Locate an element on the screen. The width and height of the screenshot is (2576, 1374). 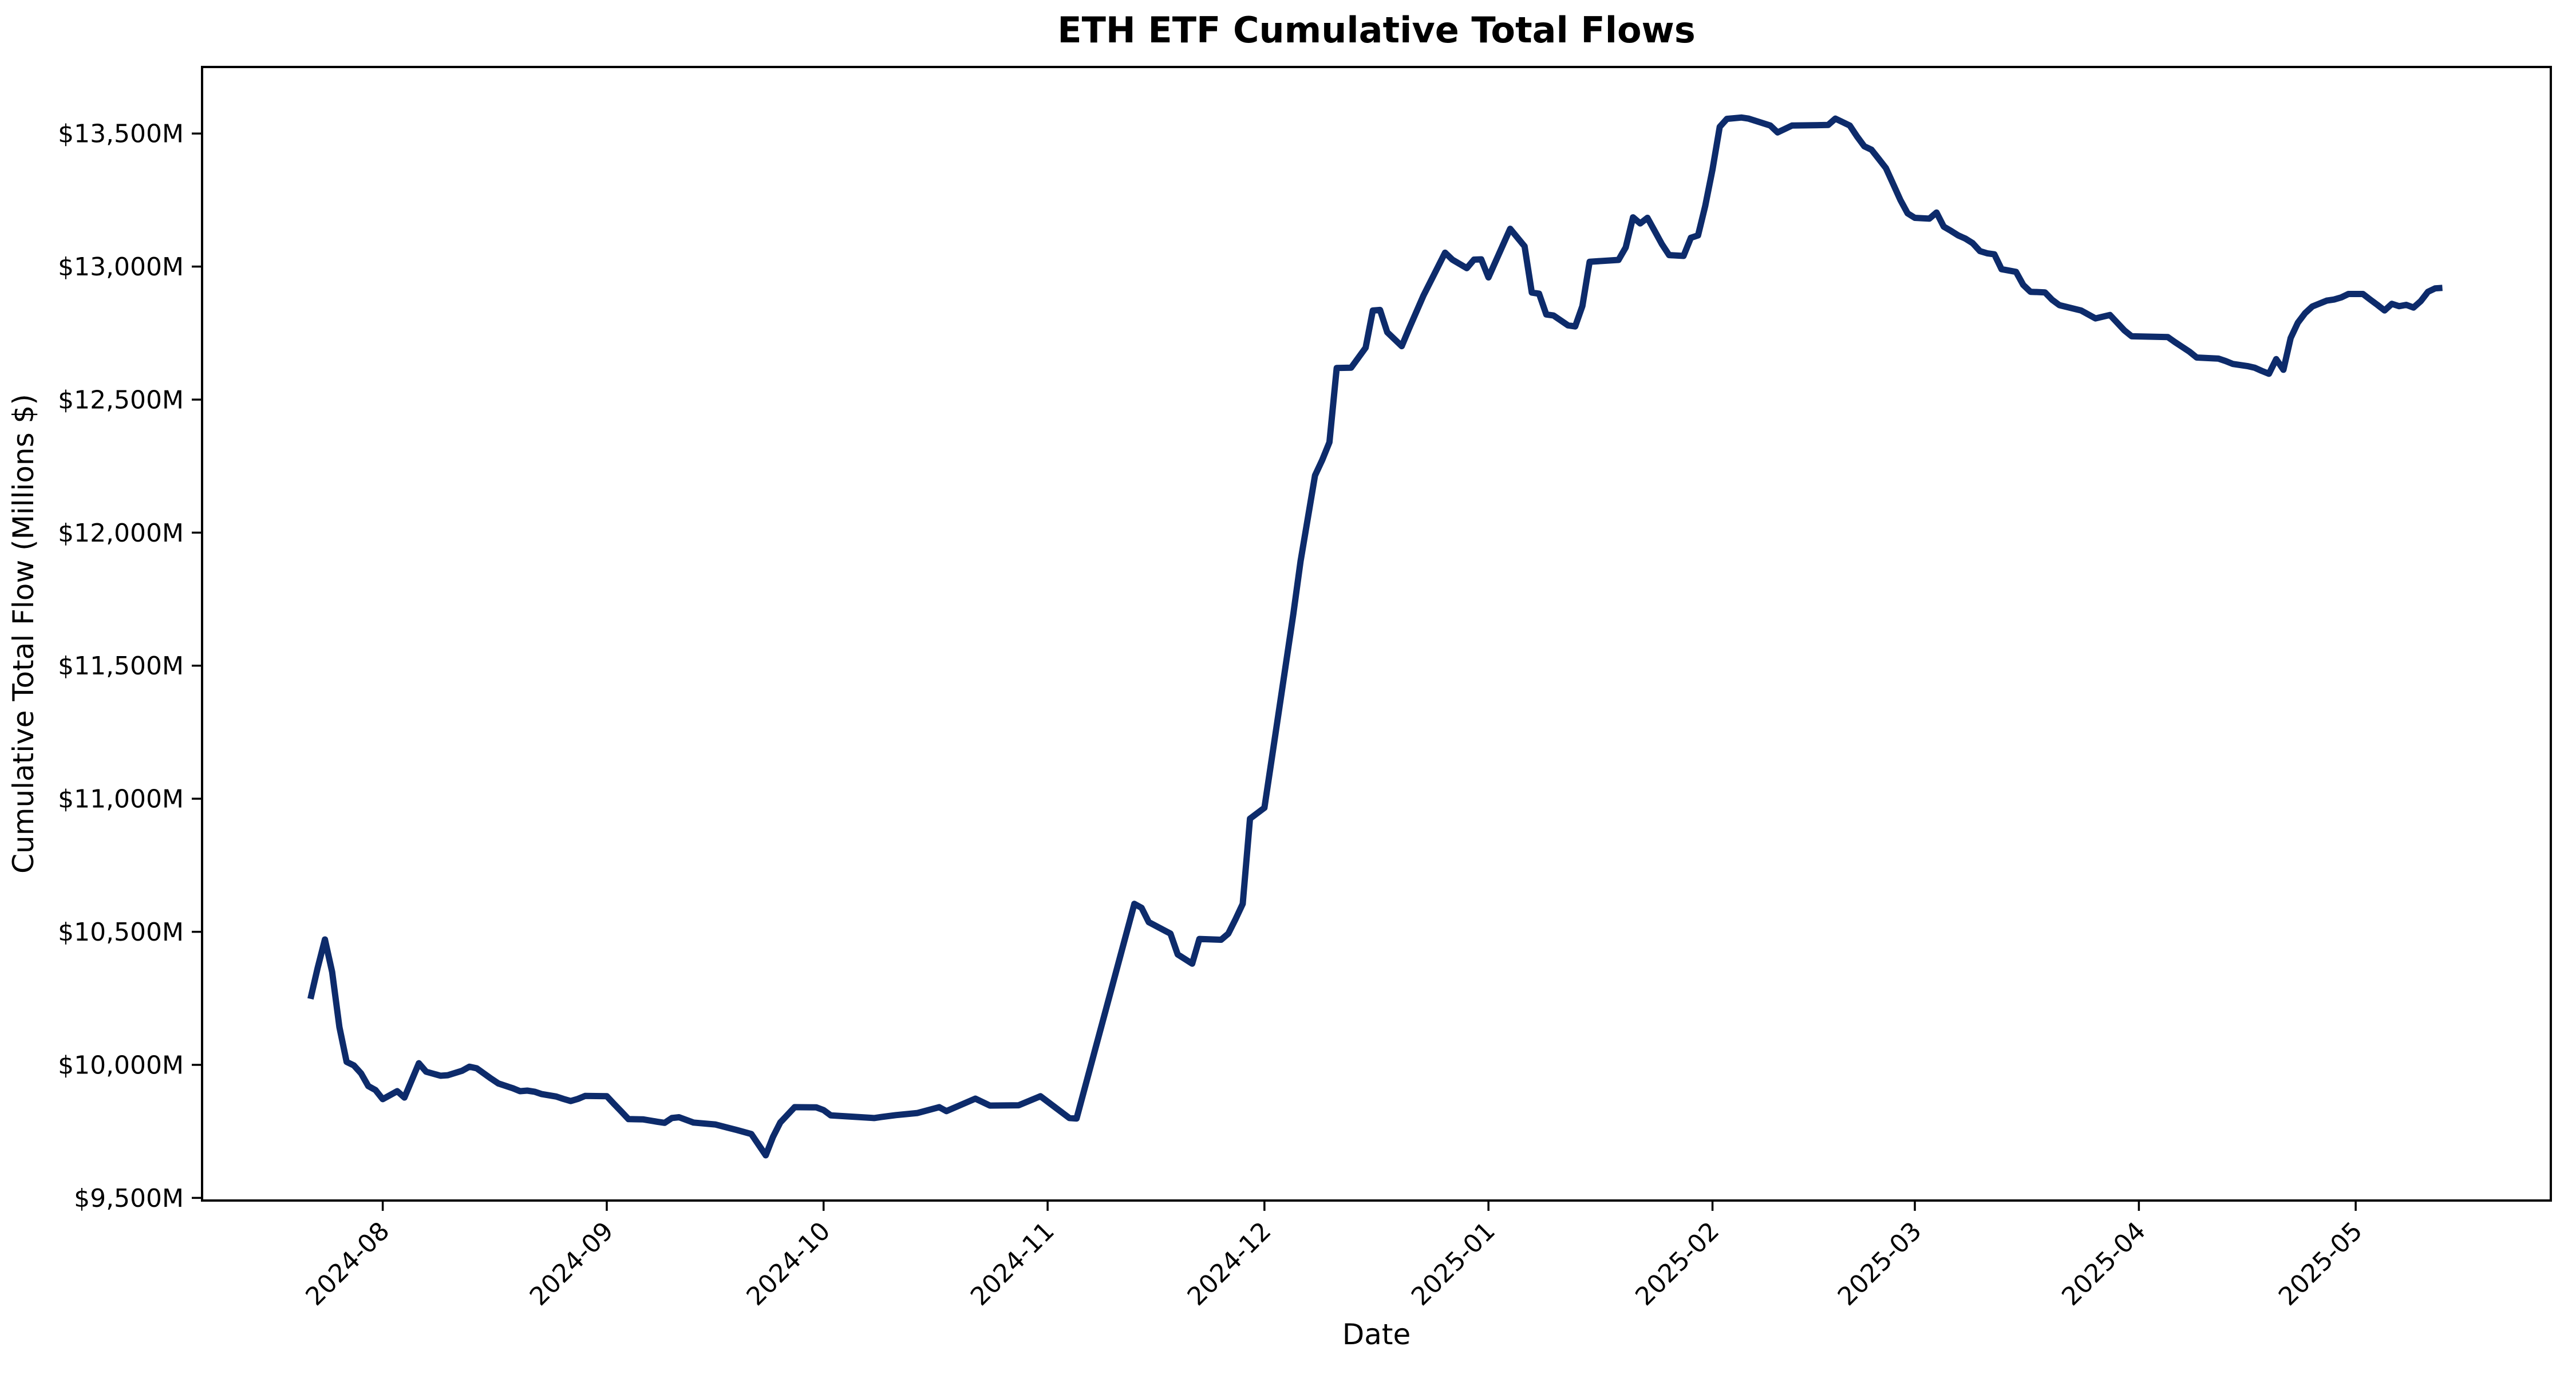
x-tick-label: 2025-04 is located at coordinates (2103, 1264).